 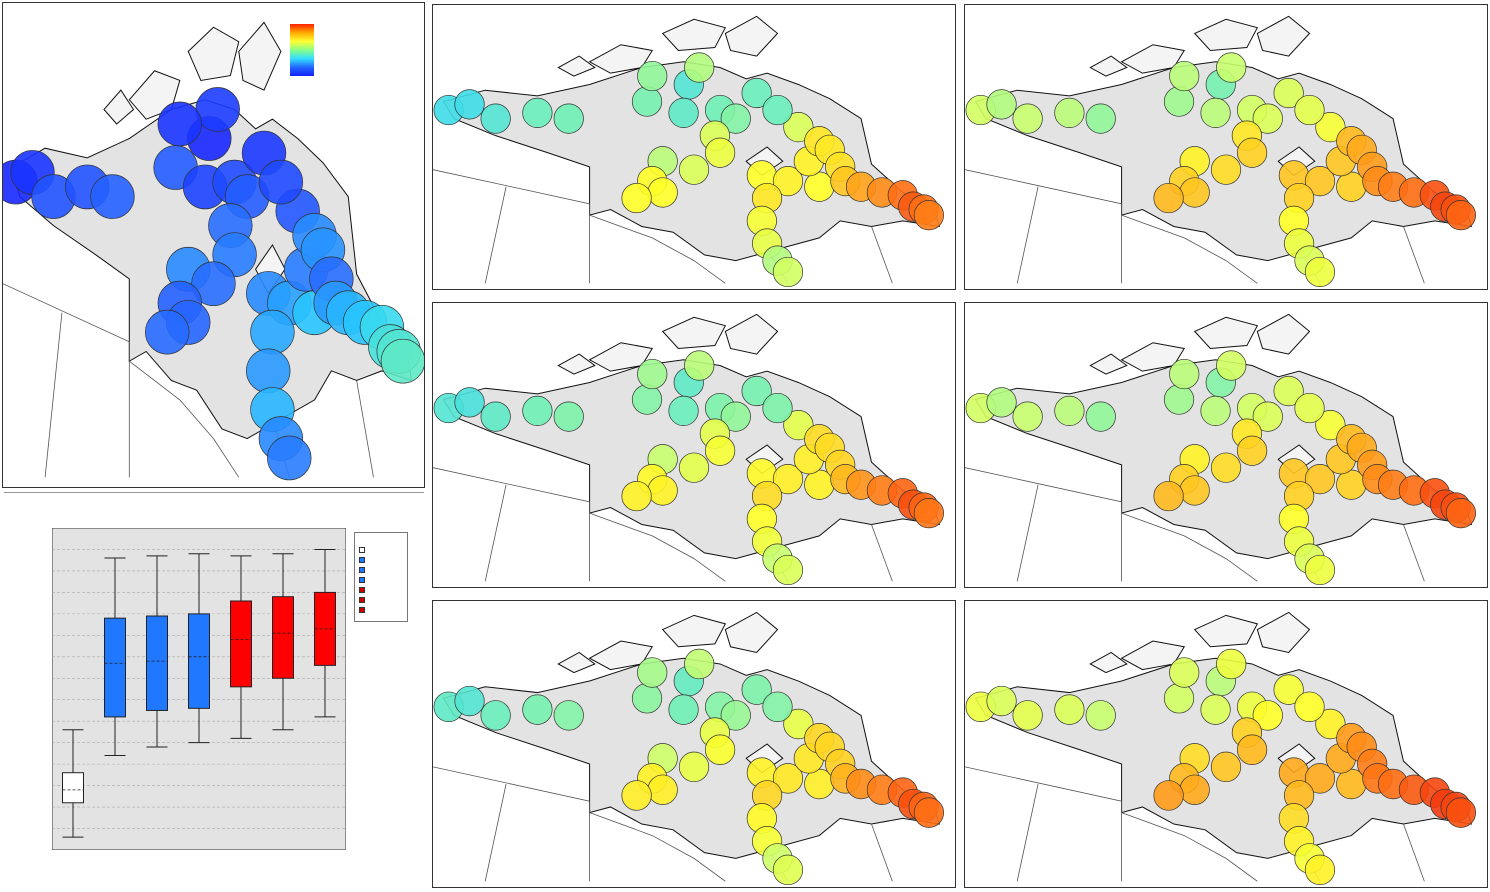 I want to click on boxplot-legend, so click(x=381, y=577).